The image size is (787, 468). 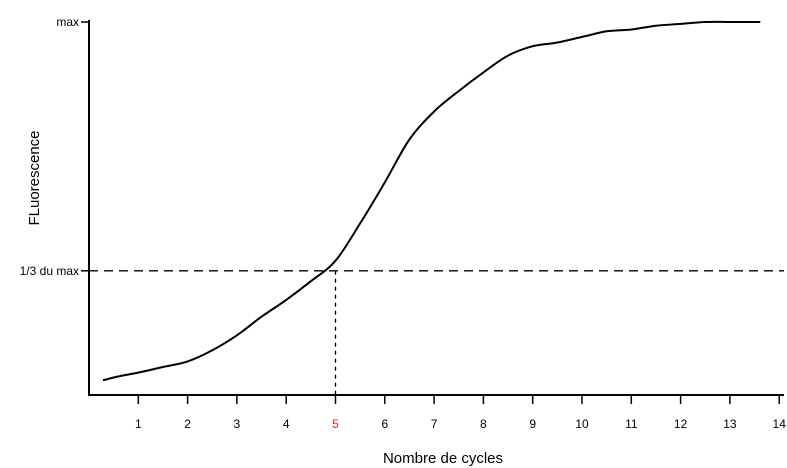 I want to click on x-axis-label: Nombre de cycles, so click(x=443, y=458).